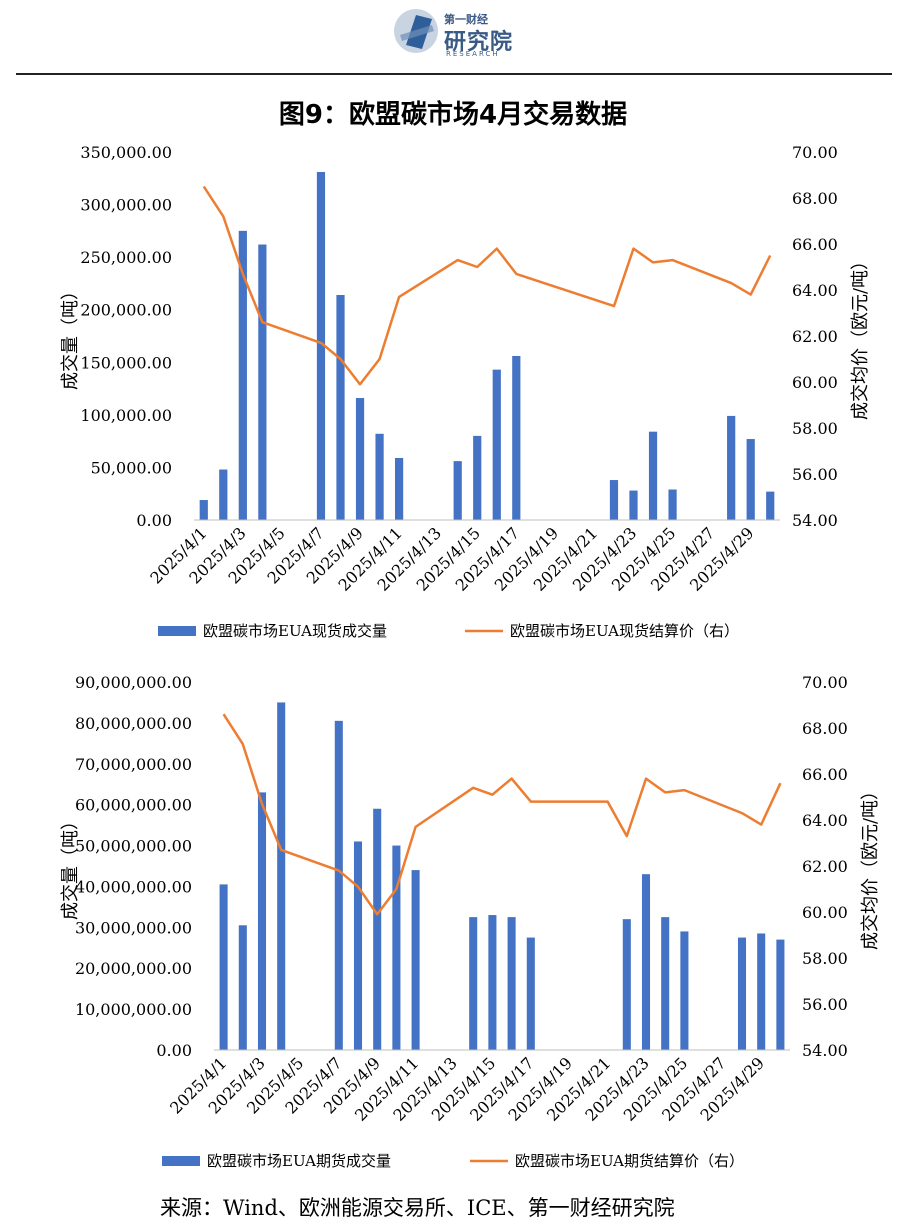 This screenshot has height=1228, width=906. I want to click on logo-emblem-icon, so click(416, 31).